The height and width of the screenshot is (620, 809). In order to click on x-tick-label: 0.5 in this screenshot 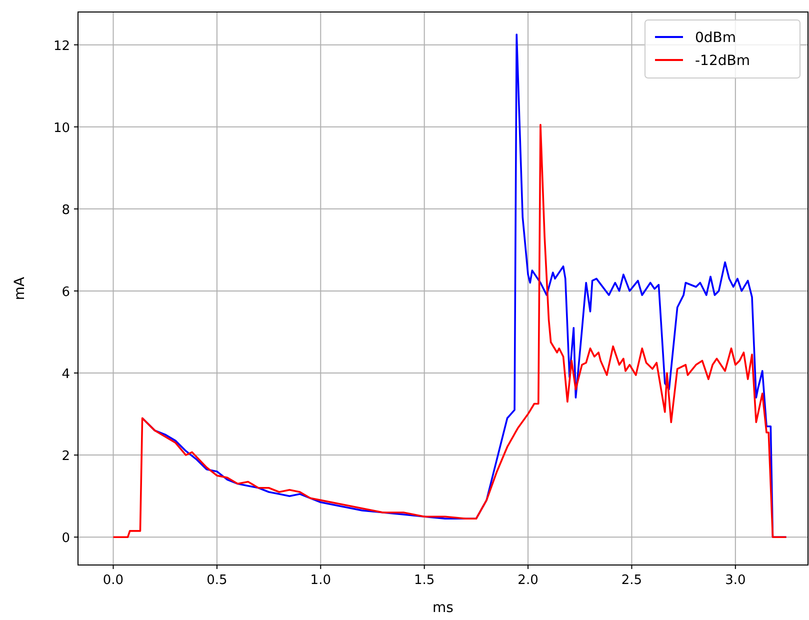, I will do `click(217, 580)`.